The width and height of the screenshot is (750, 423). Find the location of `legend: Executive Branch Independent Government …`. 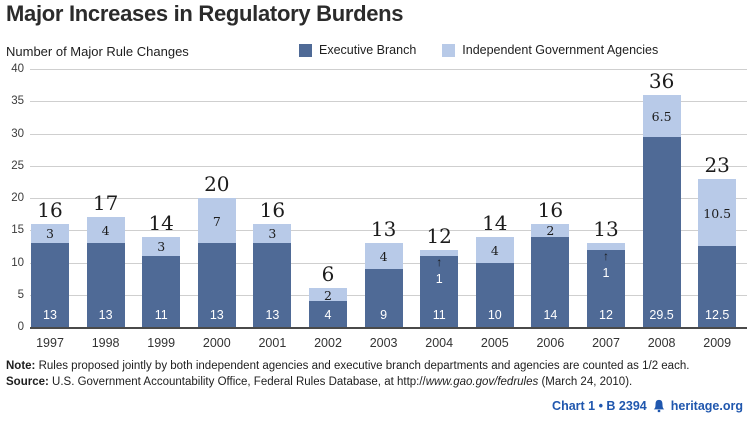

legend: Executive Branch Independent Government … is located at coordinates (478, 50).